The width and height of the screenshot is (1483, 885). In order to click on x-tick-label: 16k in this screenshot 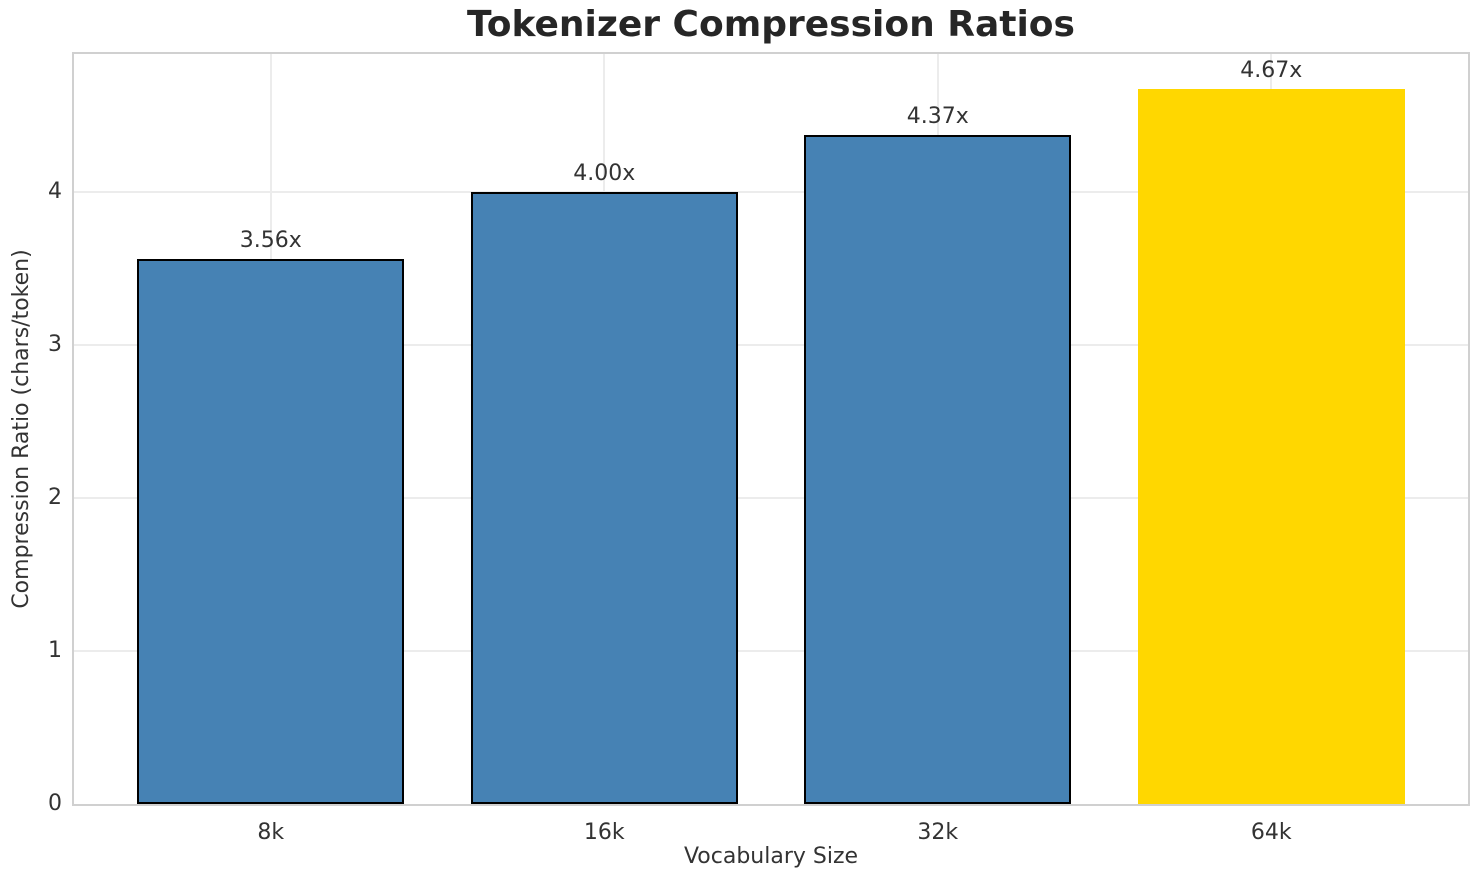, I will do `click(604, 832)`.